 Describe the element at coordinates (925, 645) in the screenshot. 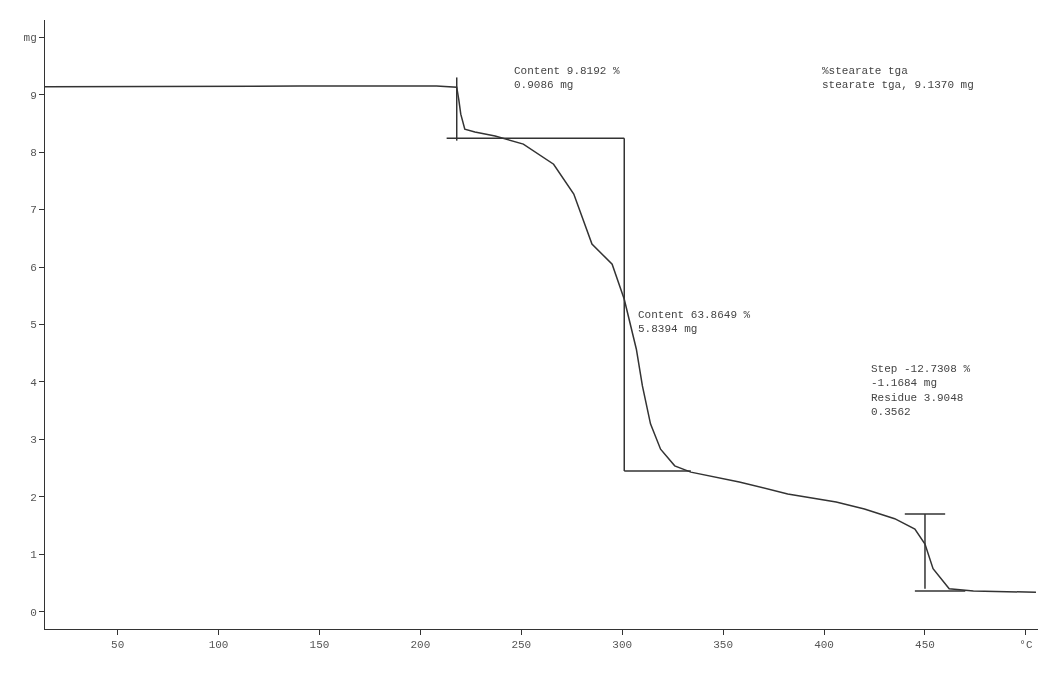

I see `x-tick-label: 450` at that location.